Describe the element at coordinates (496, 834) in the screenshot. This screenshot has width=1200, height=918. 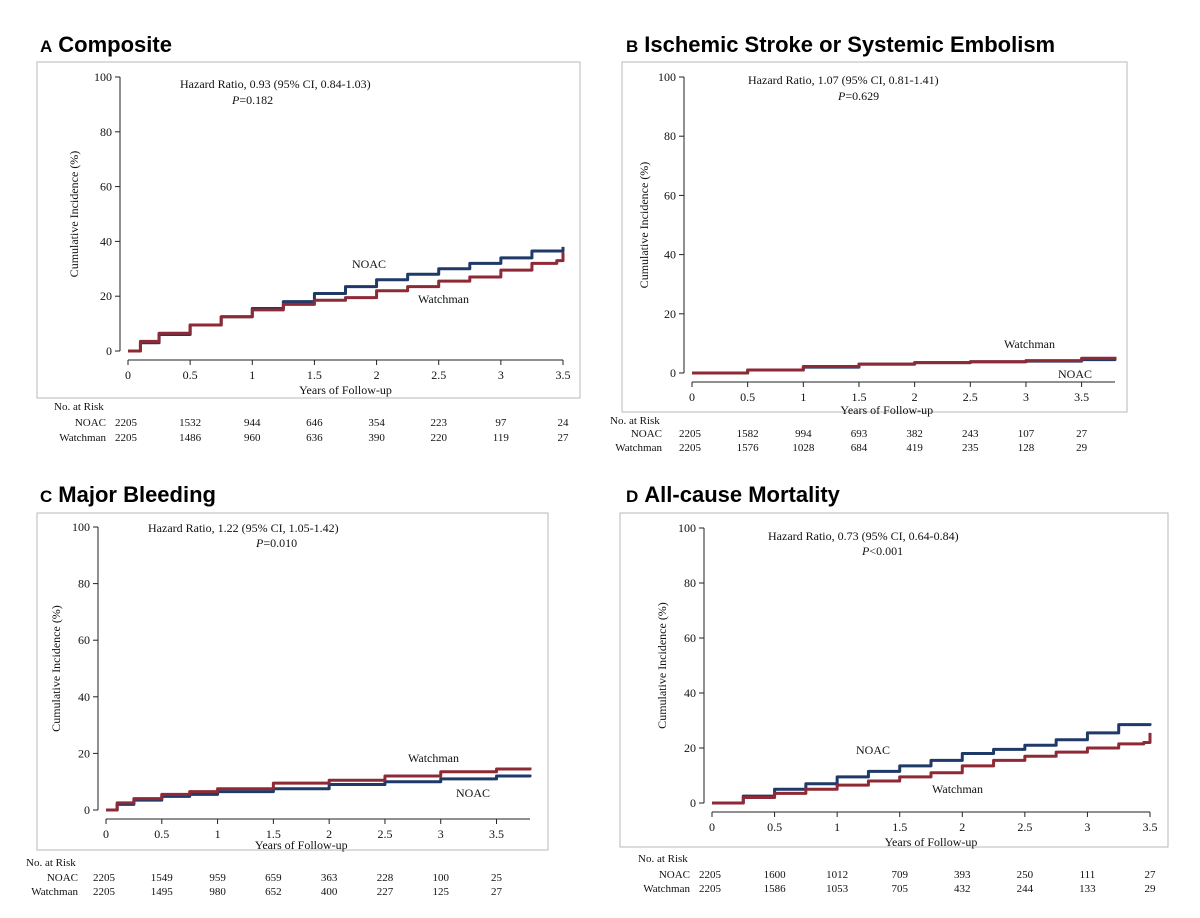
I see `x-tick-label: 3.5` at that location.